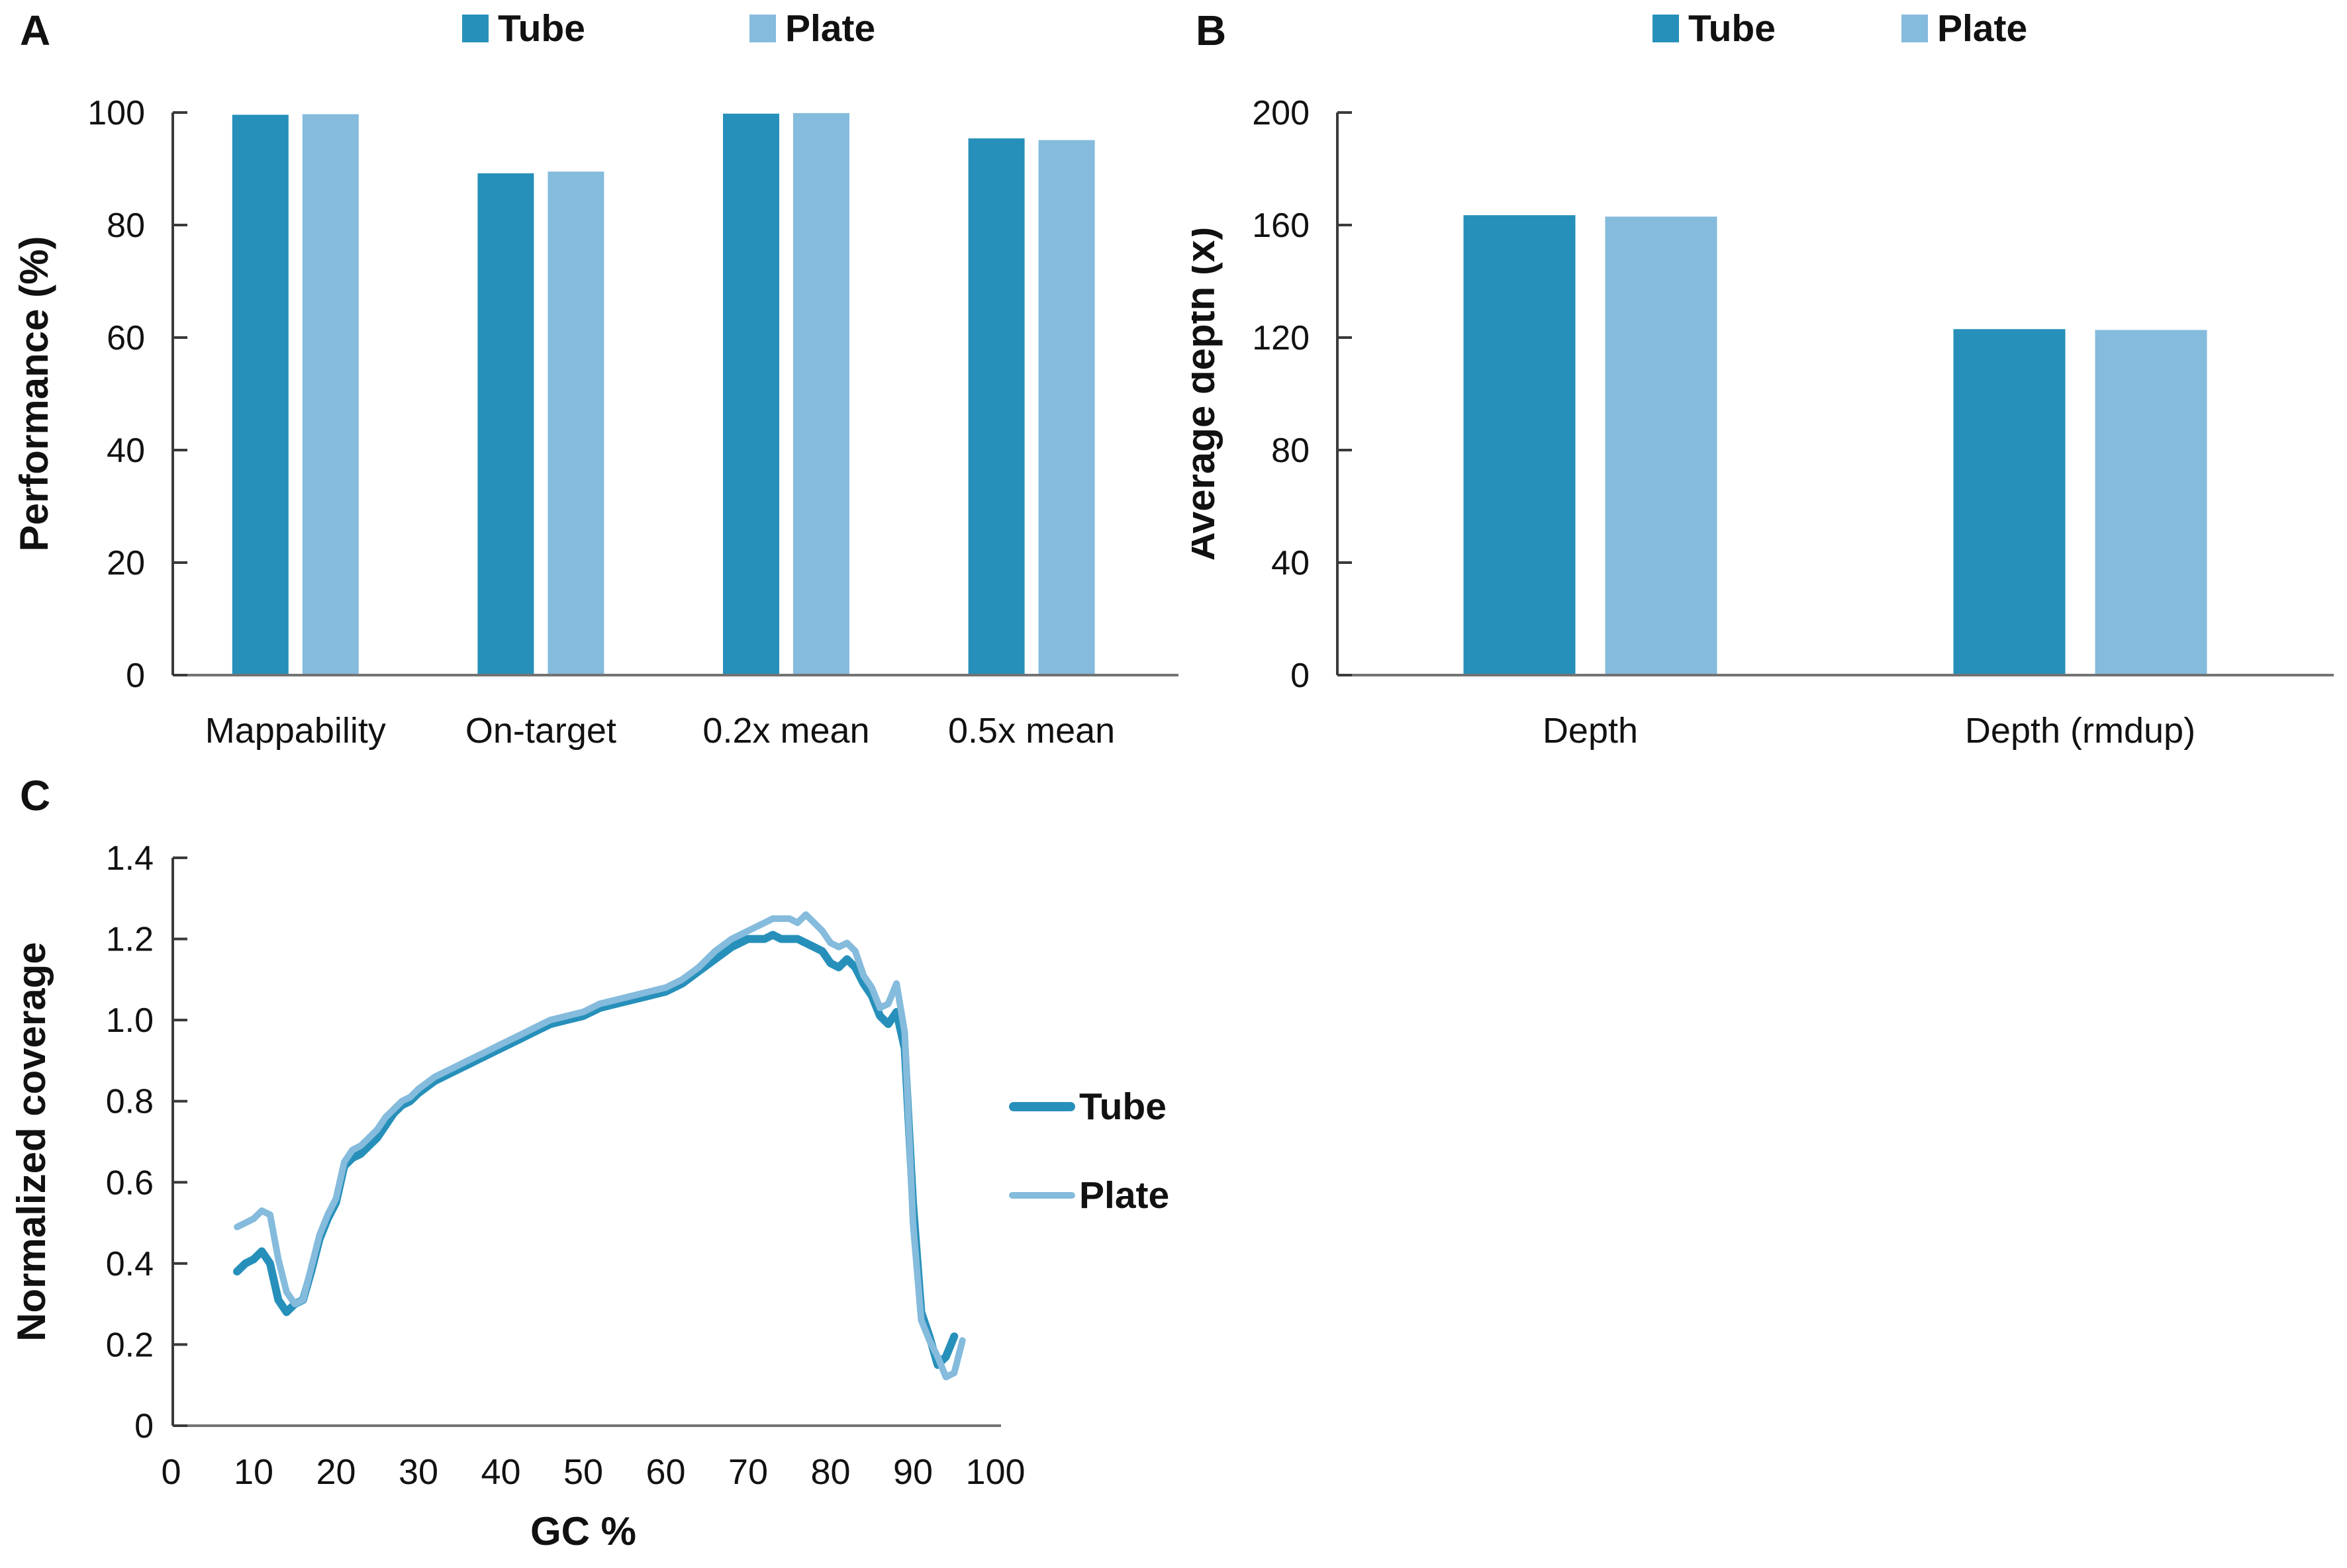 This screenshot has height=1568, width=2347. I want to click on svg-text: 10, so click(253, 1472).